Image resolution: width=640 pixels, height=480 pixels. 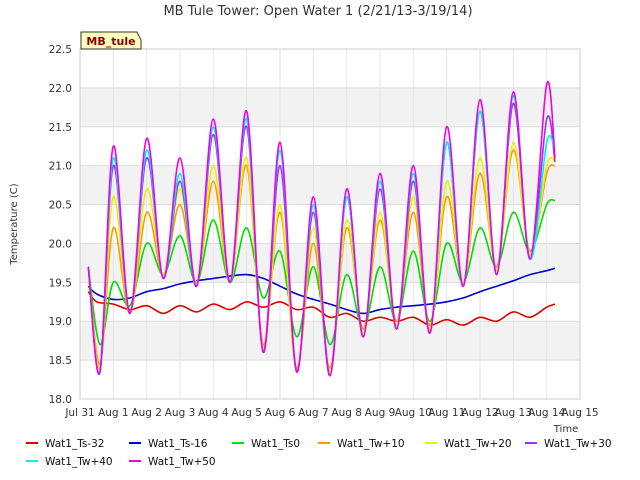 I want to click on y-axis: 18.0 18.5 19.0 19.5 20.0 20.5 21.0 21.5 22.0 22.5, so click(x=60, y=225).